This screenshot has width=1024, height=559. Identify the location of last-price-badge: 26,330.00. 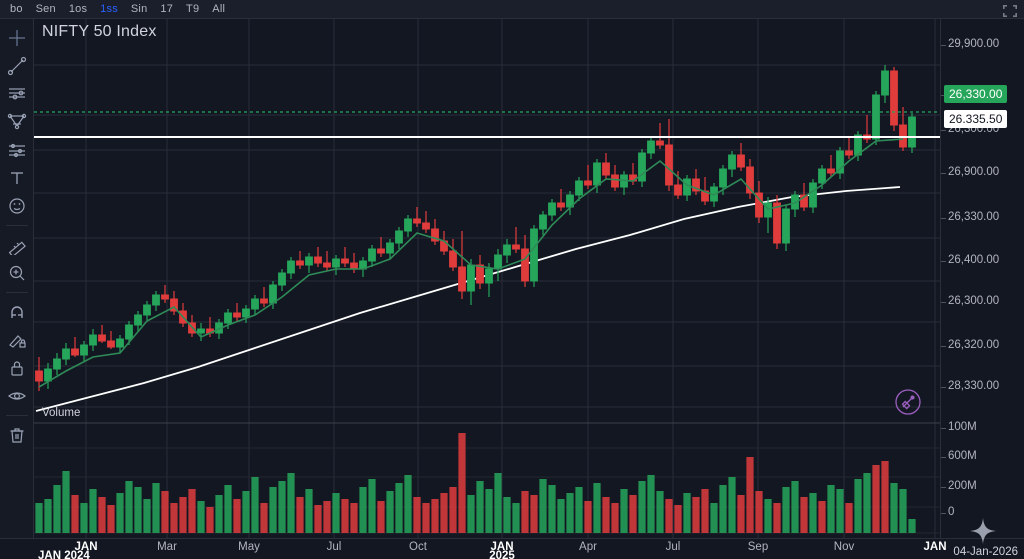
(976, 94).